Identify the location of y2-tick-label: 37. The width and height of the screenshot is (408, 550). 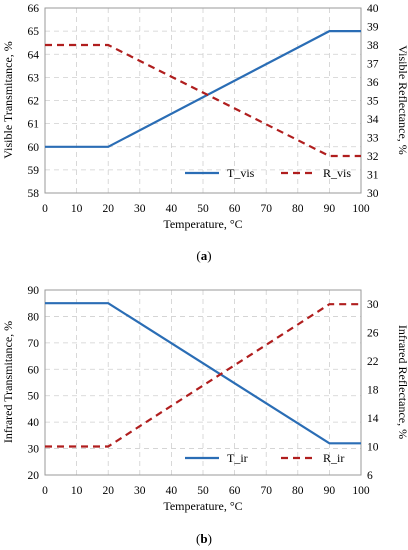
(373, 65).